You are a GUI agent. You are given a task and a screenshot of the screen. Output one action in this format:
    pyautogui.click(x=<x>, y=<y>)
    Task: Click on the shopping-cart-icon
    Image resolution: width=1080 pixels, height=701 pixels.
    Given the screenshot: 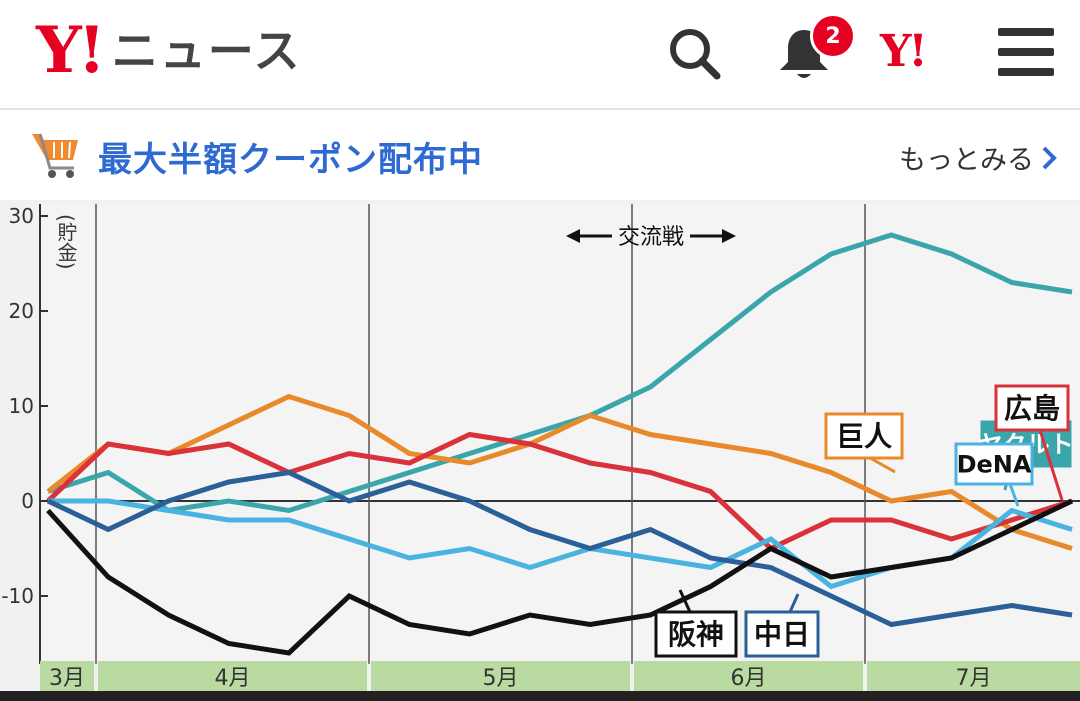 What is the action you would take?
    pyautogui.click(x=56, y=154)
    